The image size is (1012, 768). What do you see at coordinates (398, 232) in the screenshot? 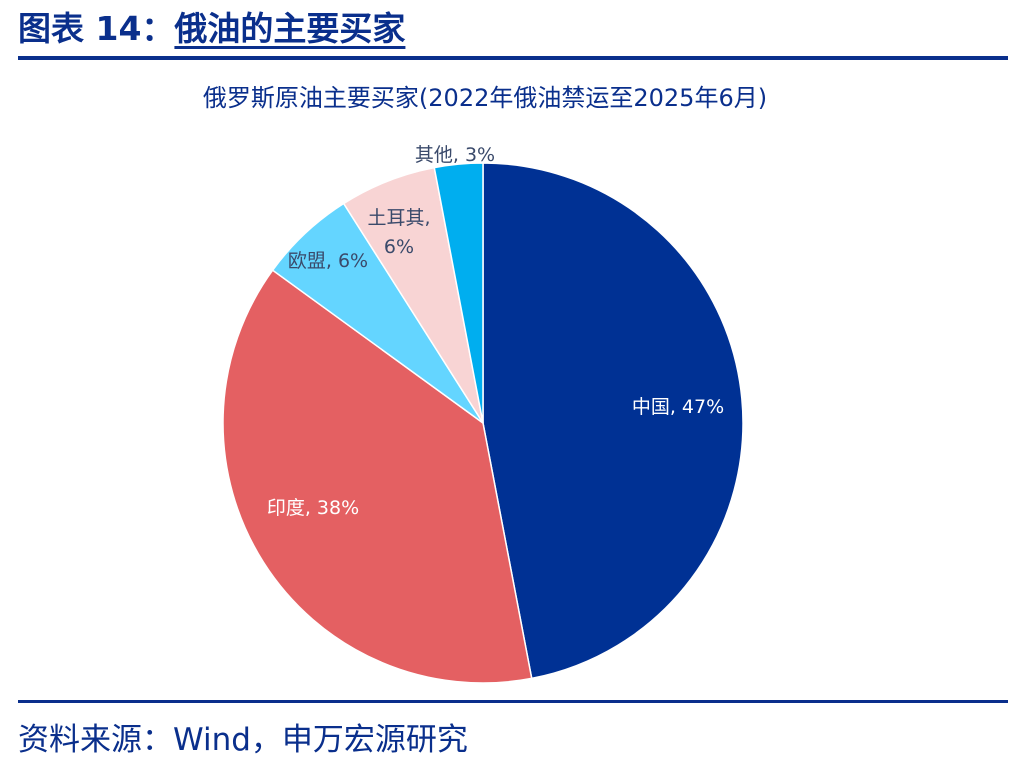
I see `slice-label-3: 土耳其, 6%` at bounding box center [398, 232].